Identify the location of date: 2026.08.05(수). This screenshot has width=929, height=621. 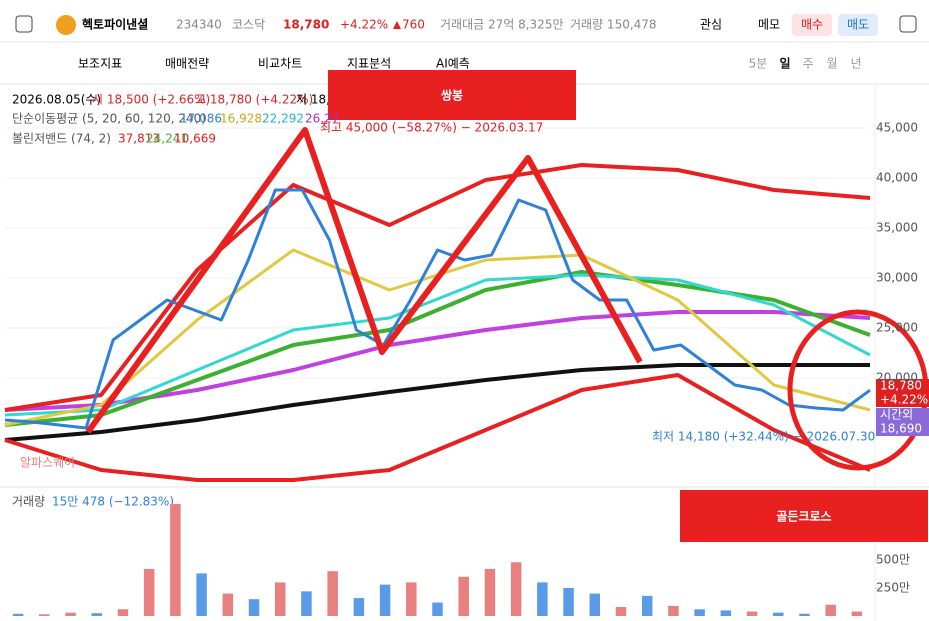
(56, 100).